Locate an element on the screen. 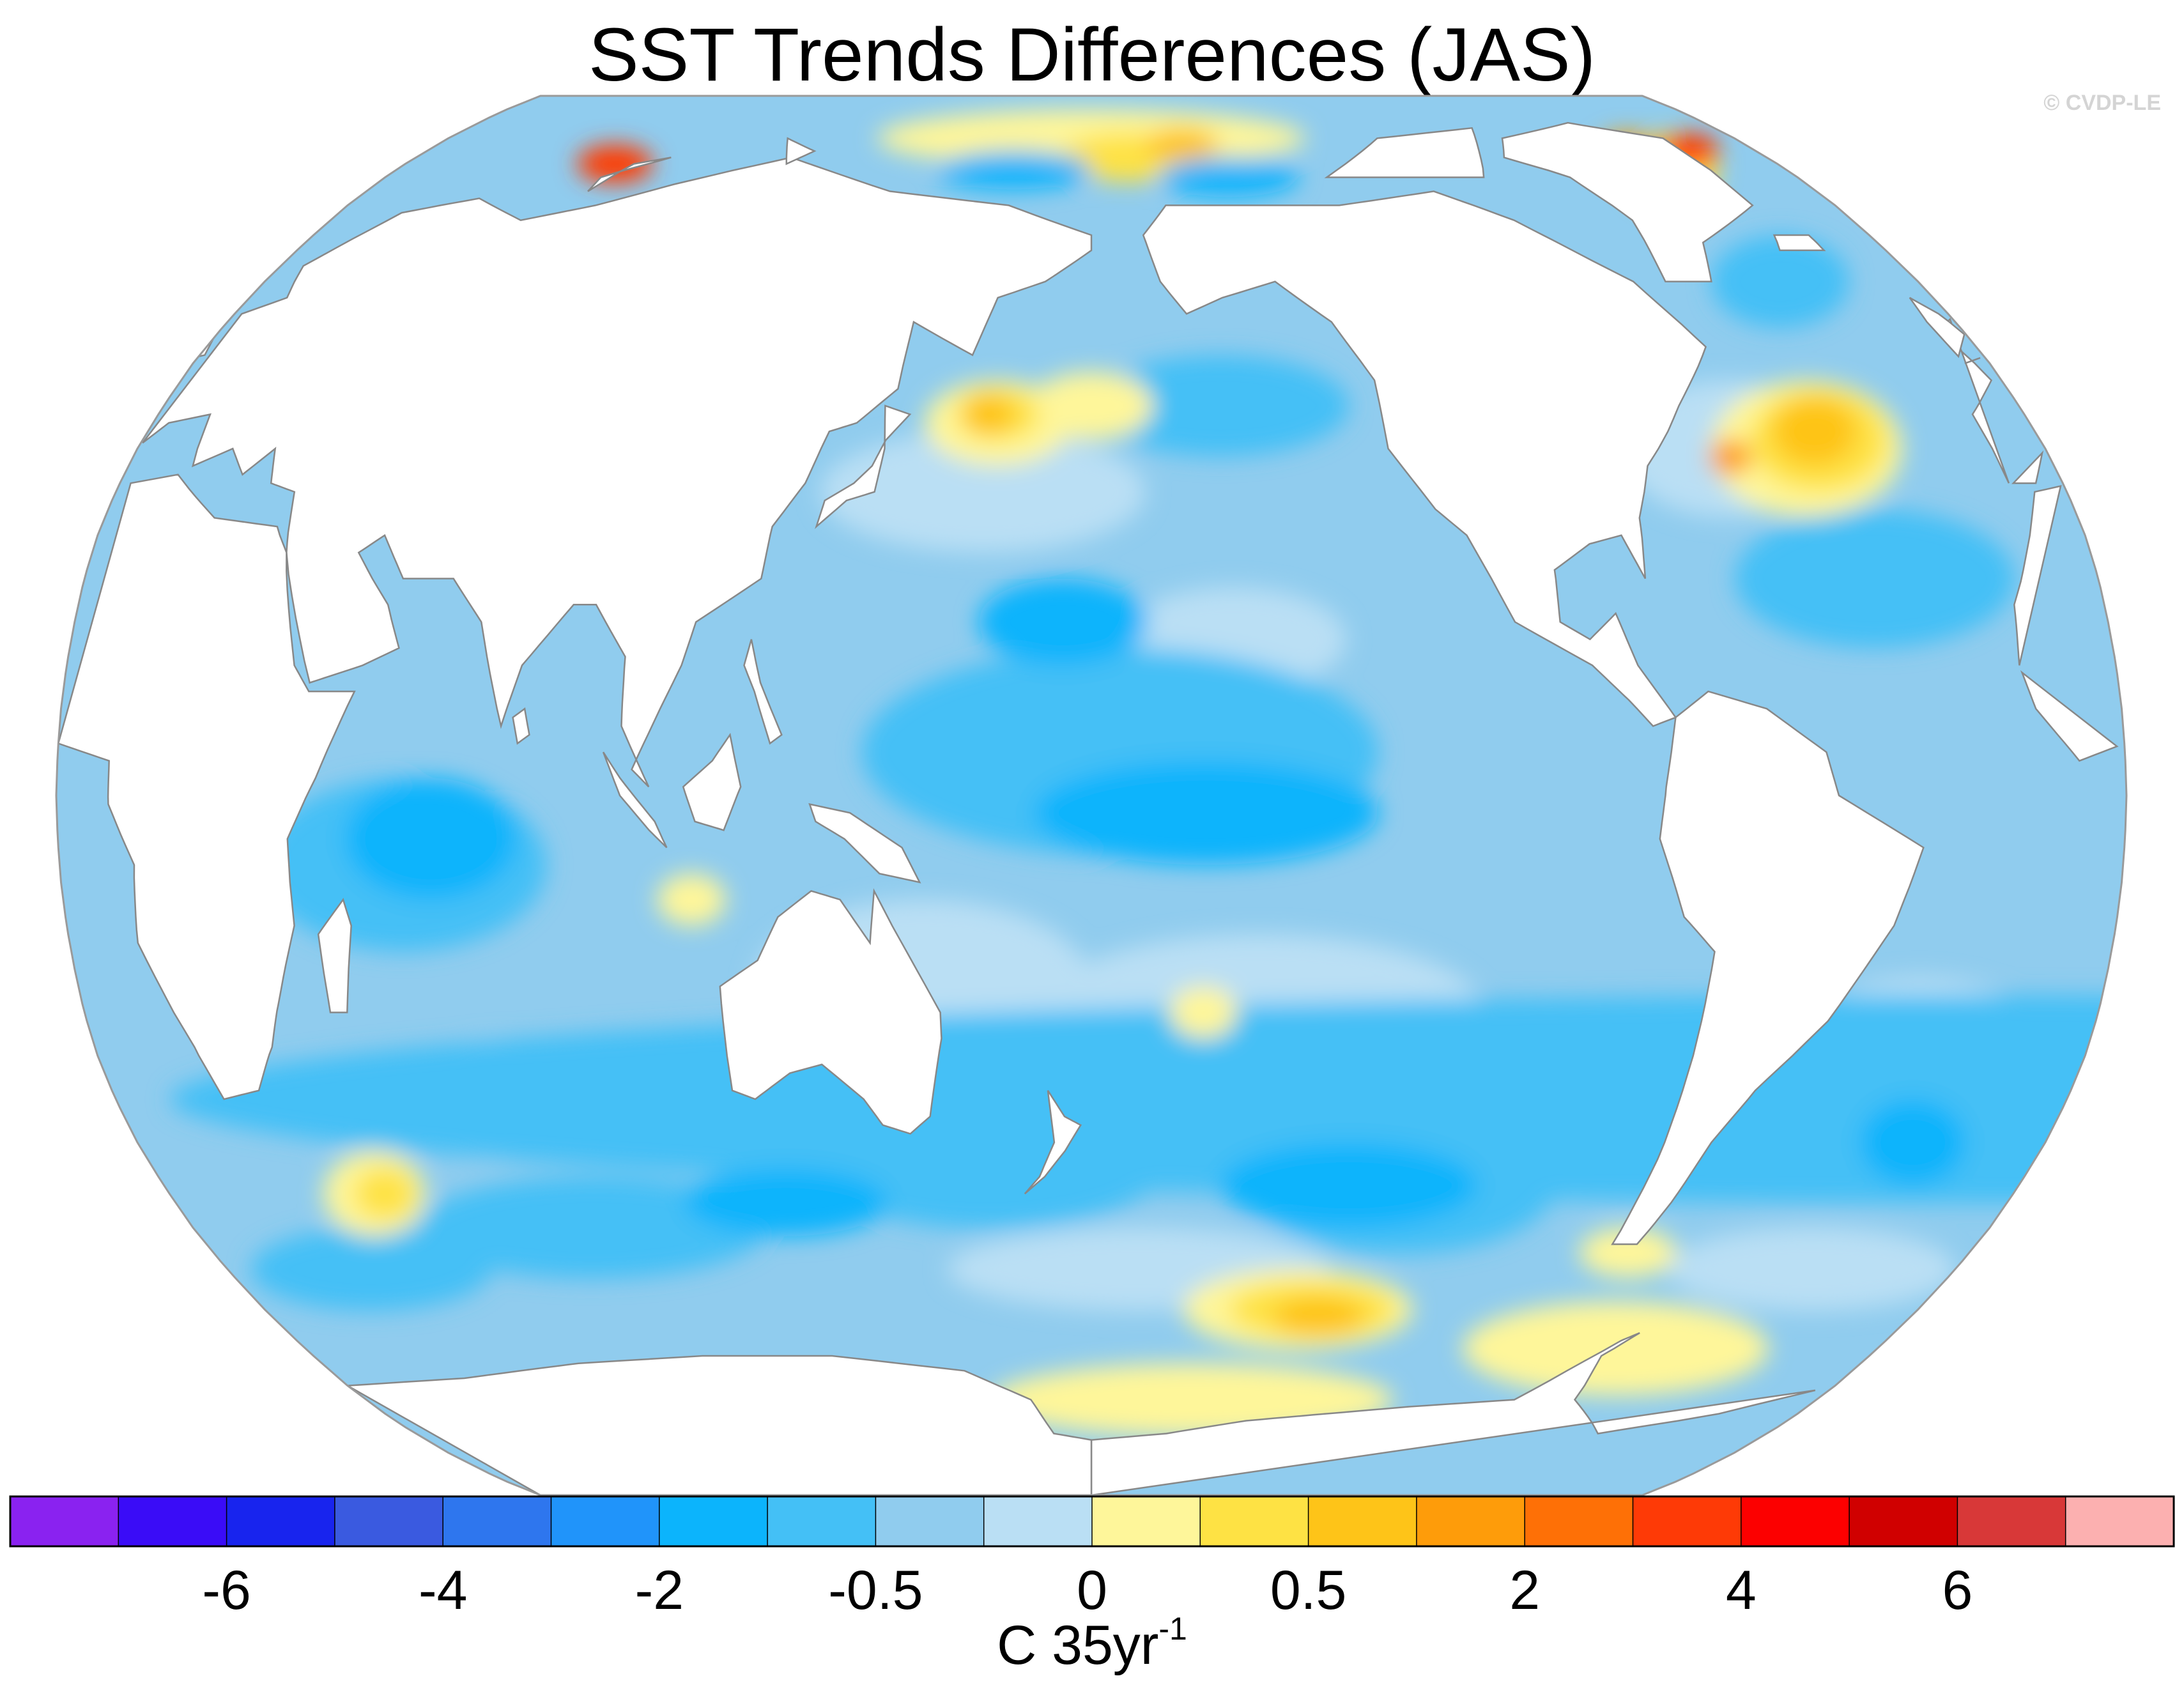  units-exponent: -1 is located at coordinates (1172, 1629).